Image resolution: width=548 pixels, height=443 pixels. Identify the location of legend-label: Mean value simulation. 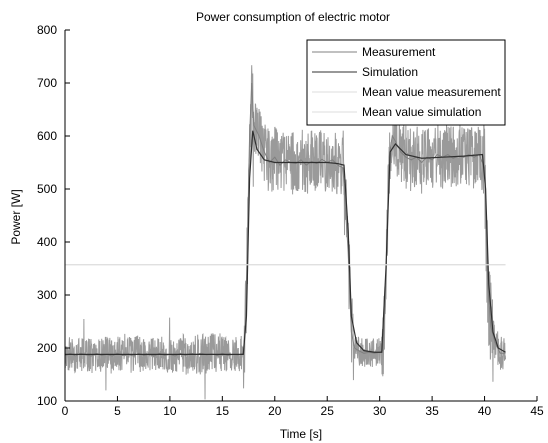
(421, 112).